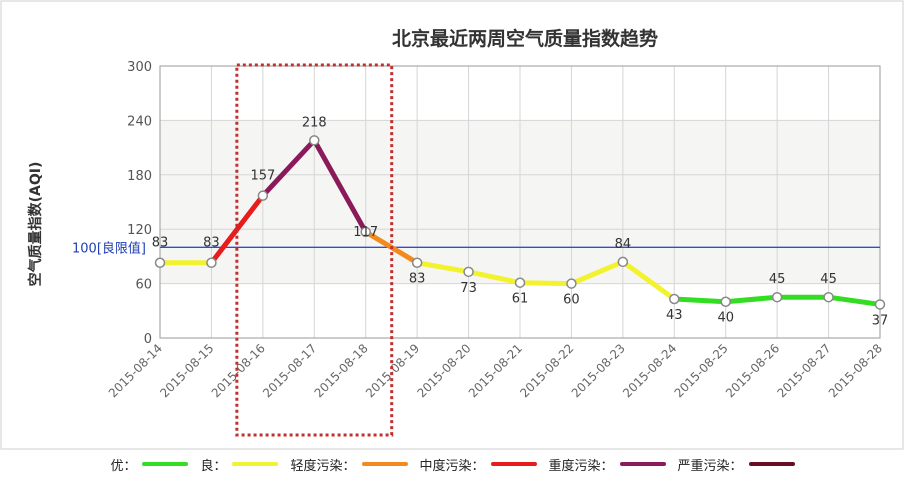  I want to click on legend-item: 重度污染：, so click(607, 464).